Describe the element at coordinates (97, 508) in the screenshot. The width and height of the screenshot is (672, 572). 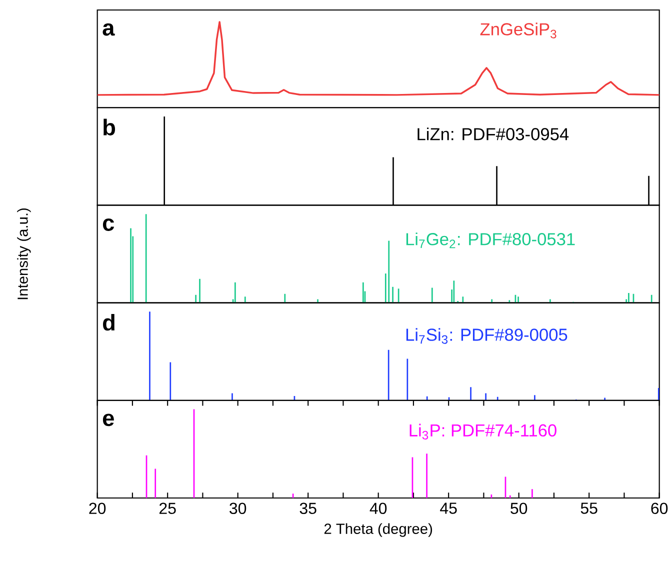
I see `x-tick-label: 20` at that location.